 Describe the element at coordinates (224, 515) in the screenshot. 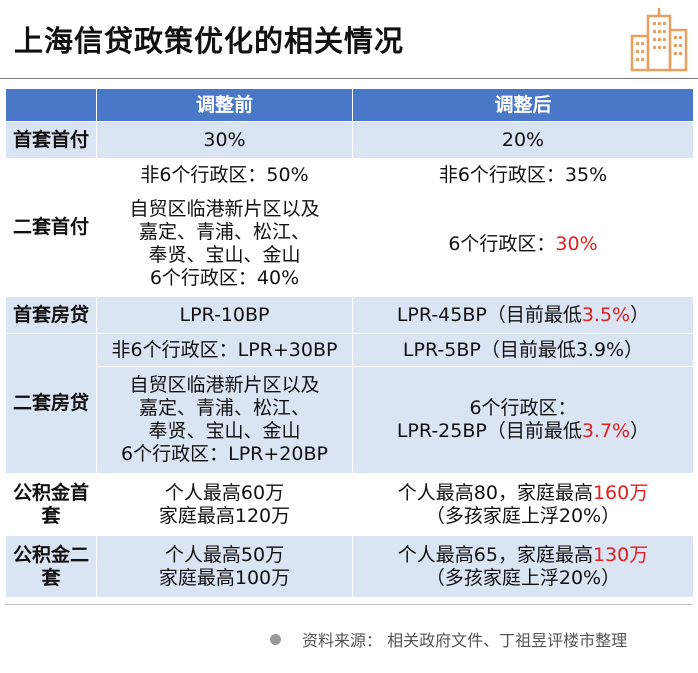

I see `cell-line: 家庭最高120万` at that location.